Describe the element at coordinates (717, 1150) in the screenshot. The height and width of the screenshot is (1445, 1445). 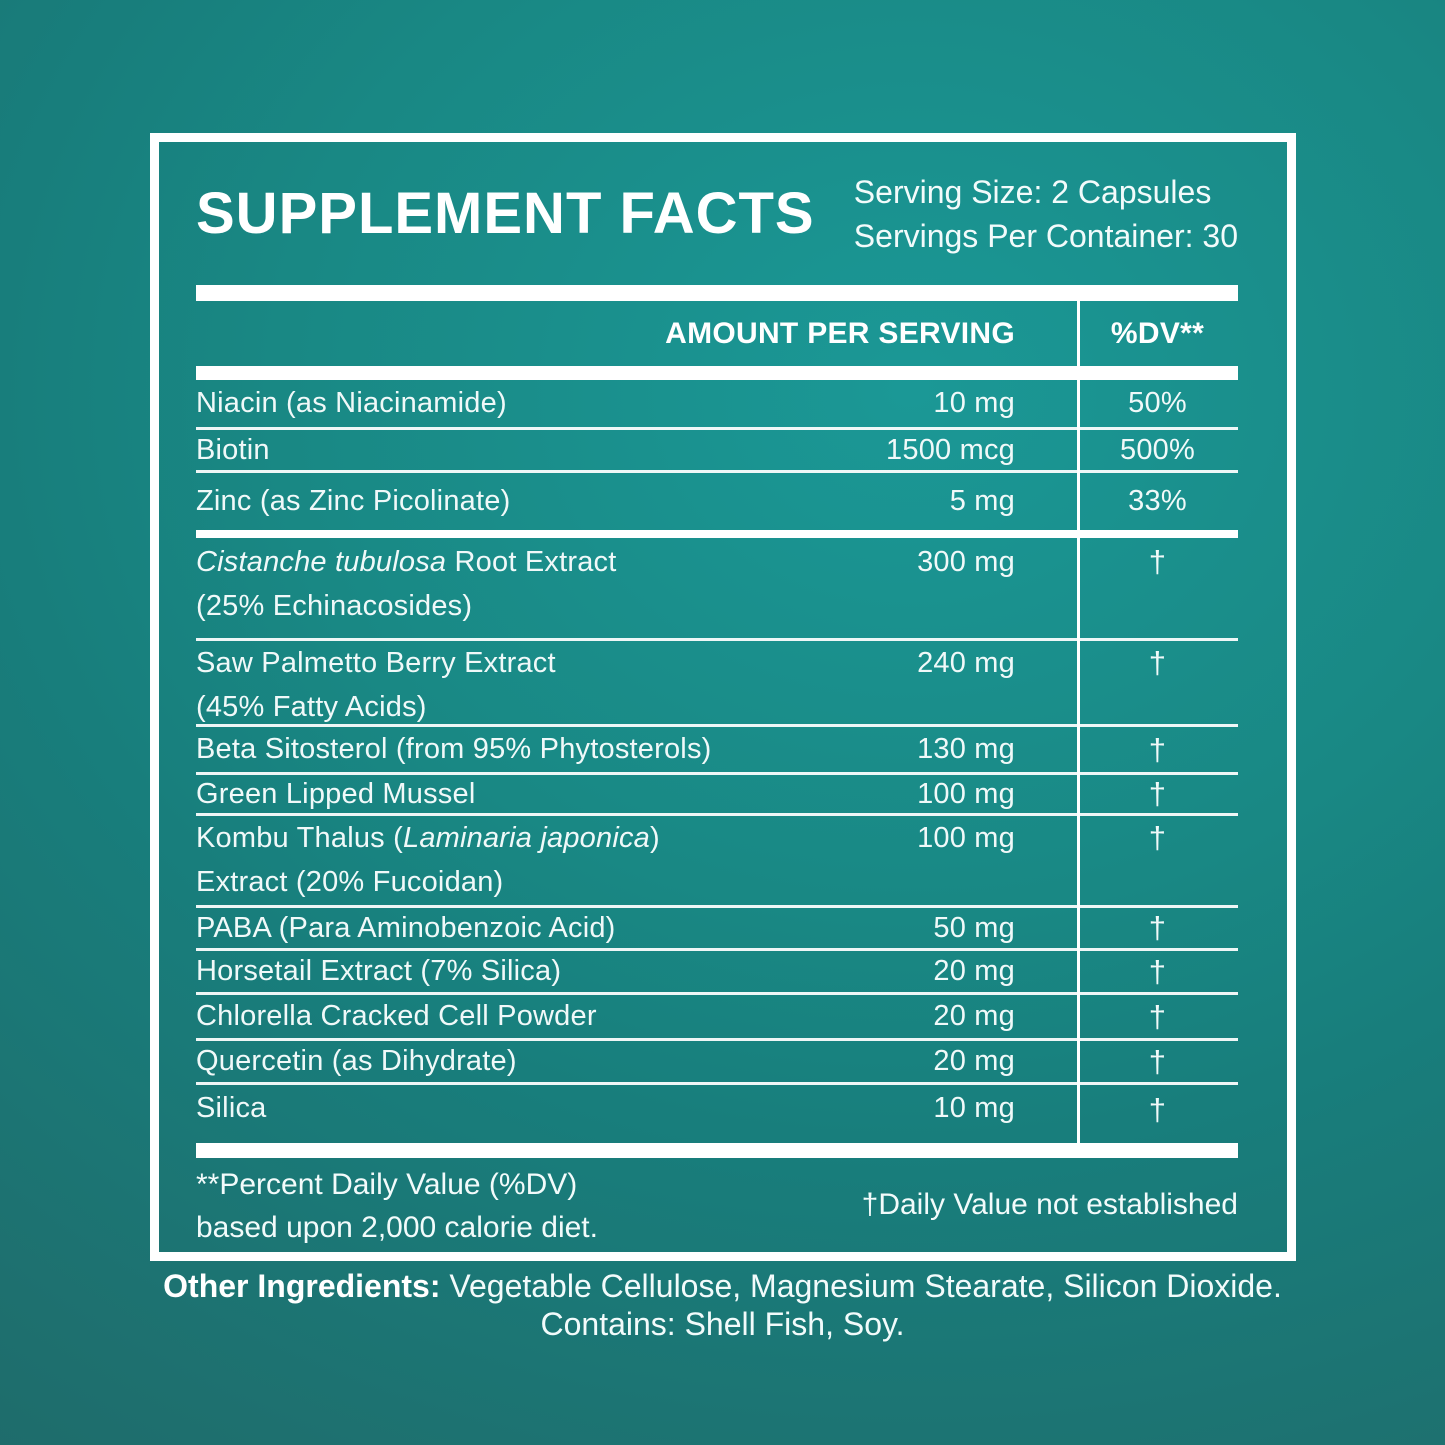
I see `bottom-divider-bar` at that location.